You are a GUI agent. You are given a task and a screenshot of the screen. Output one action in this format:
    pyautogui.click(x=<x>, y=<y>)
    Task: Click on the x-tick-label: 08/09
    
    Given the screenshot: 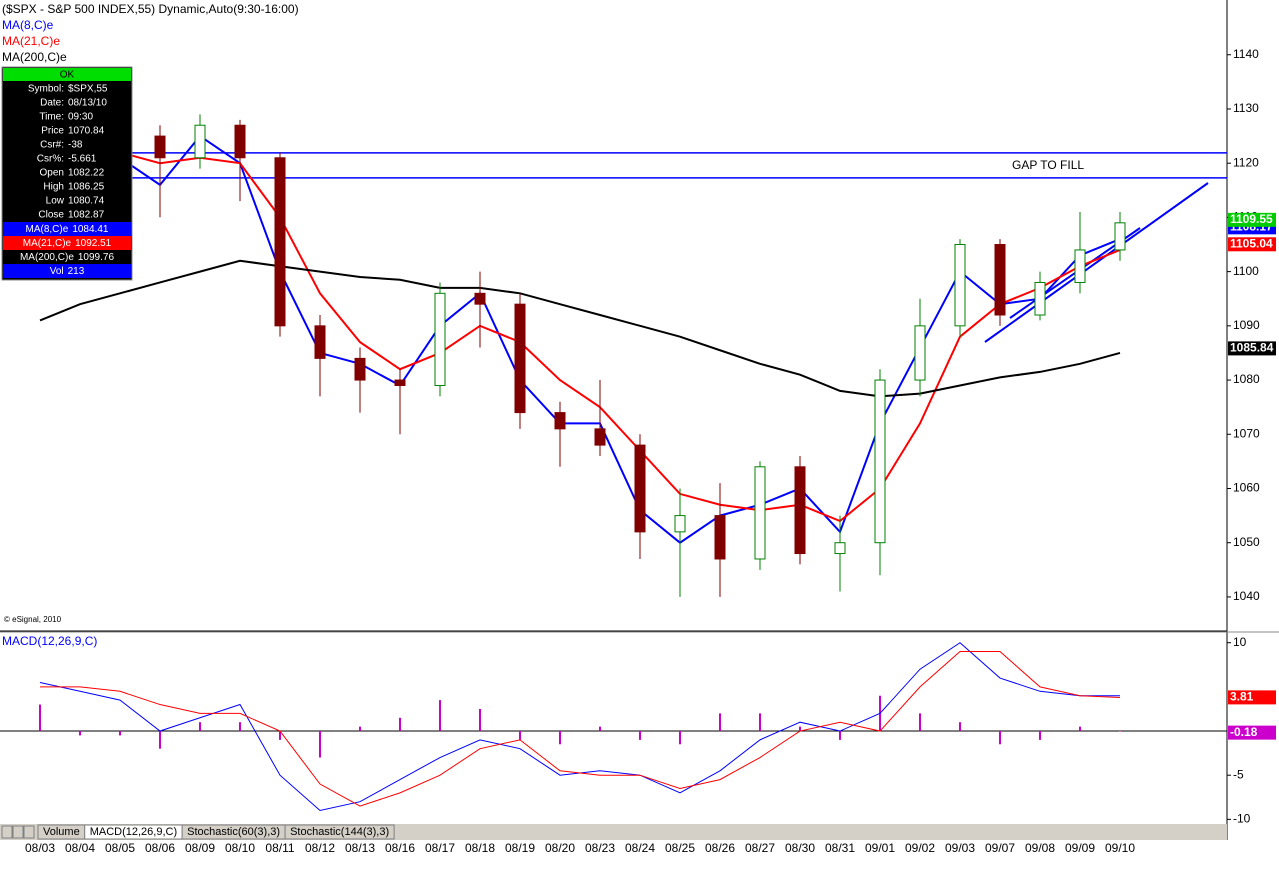 What is the action you would take?
    pyautogui.click(x=200, y=848)
    